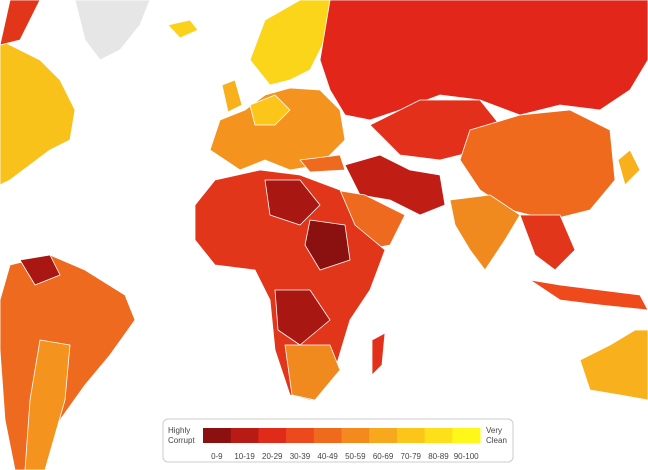 This screenshot has width=648, height=470. What do you see at coordinates (485, 232) in the screenshot?
I see `india` at bounding box center [485, 232].